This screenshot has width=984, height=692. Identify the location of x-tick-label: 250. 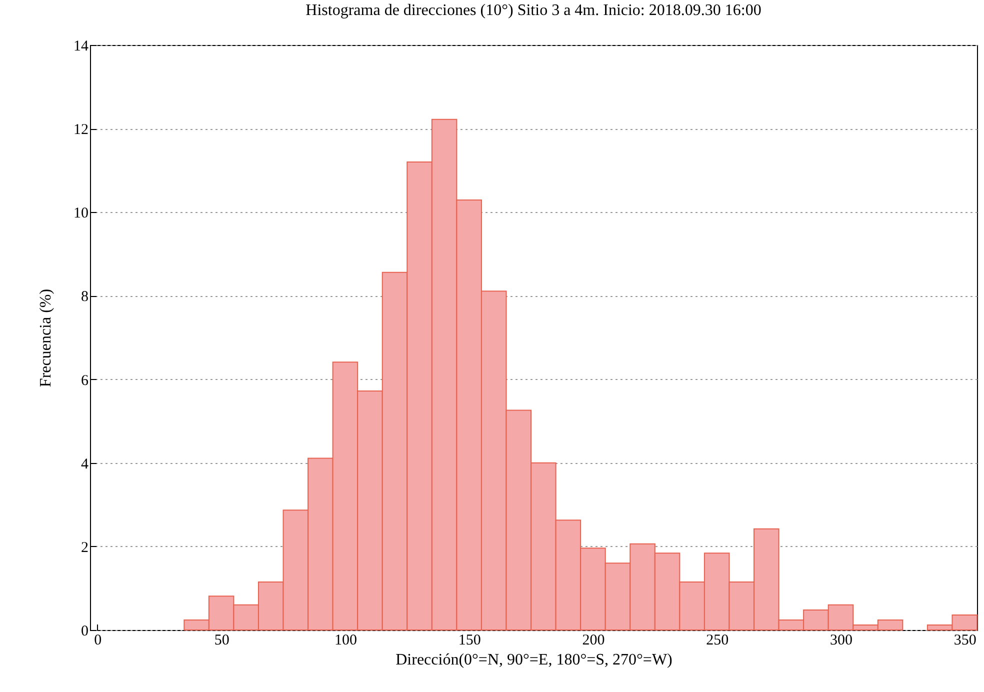
(717, 640).